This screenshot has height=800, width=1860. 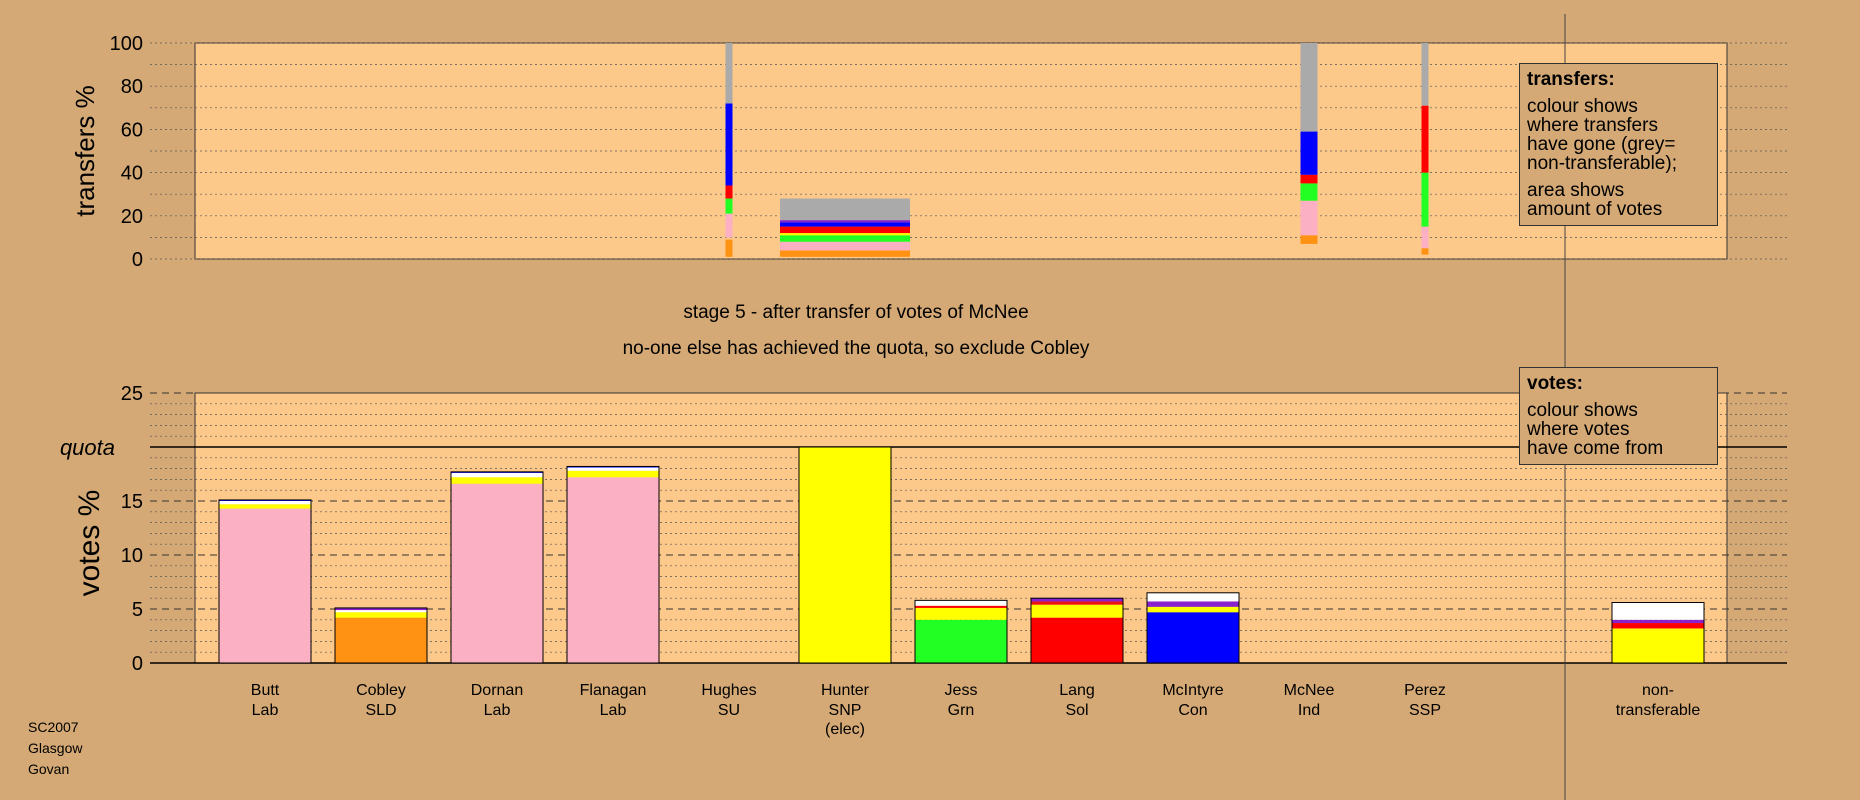 What do you see at coordinates (497, 690) in the screenshot?
I see `candidate-name-label: Dornan` at bounding box center [497, 690].